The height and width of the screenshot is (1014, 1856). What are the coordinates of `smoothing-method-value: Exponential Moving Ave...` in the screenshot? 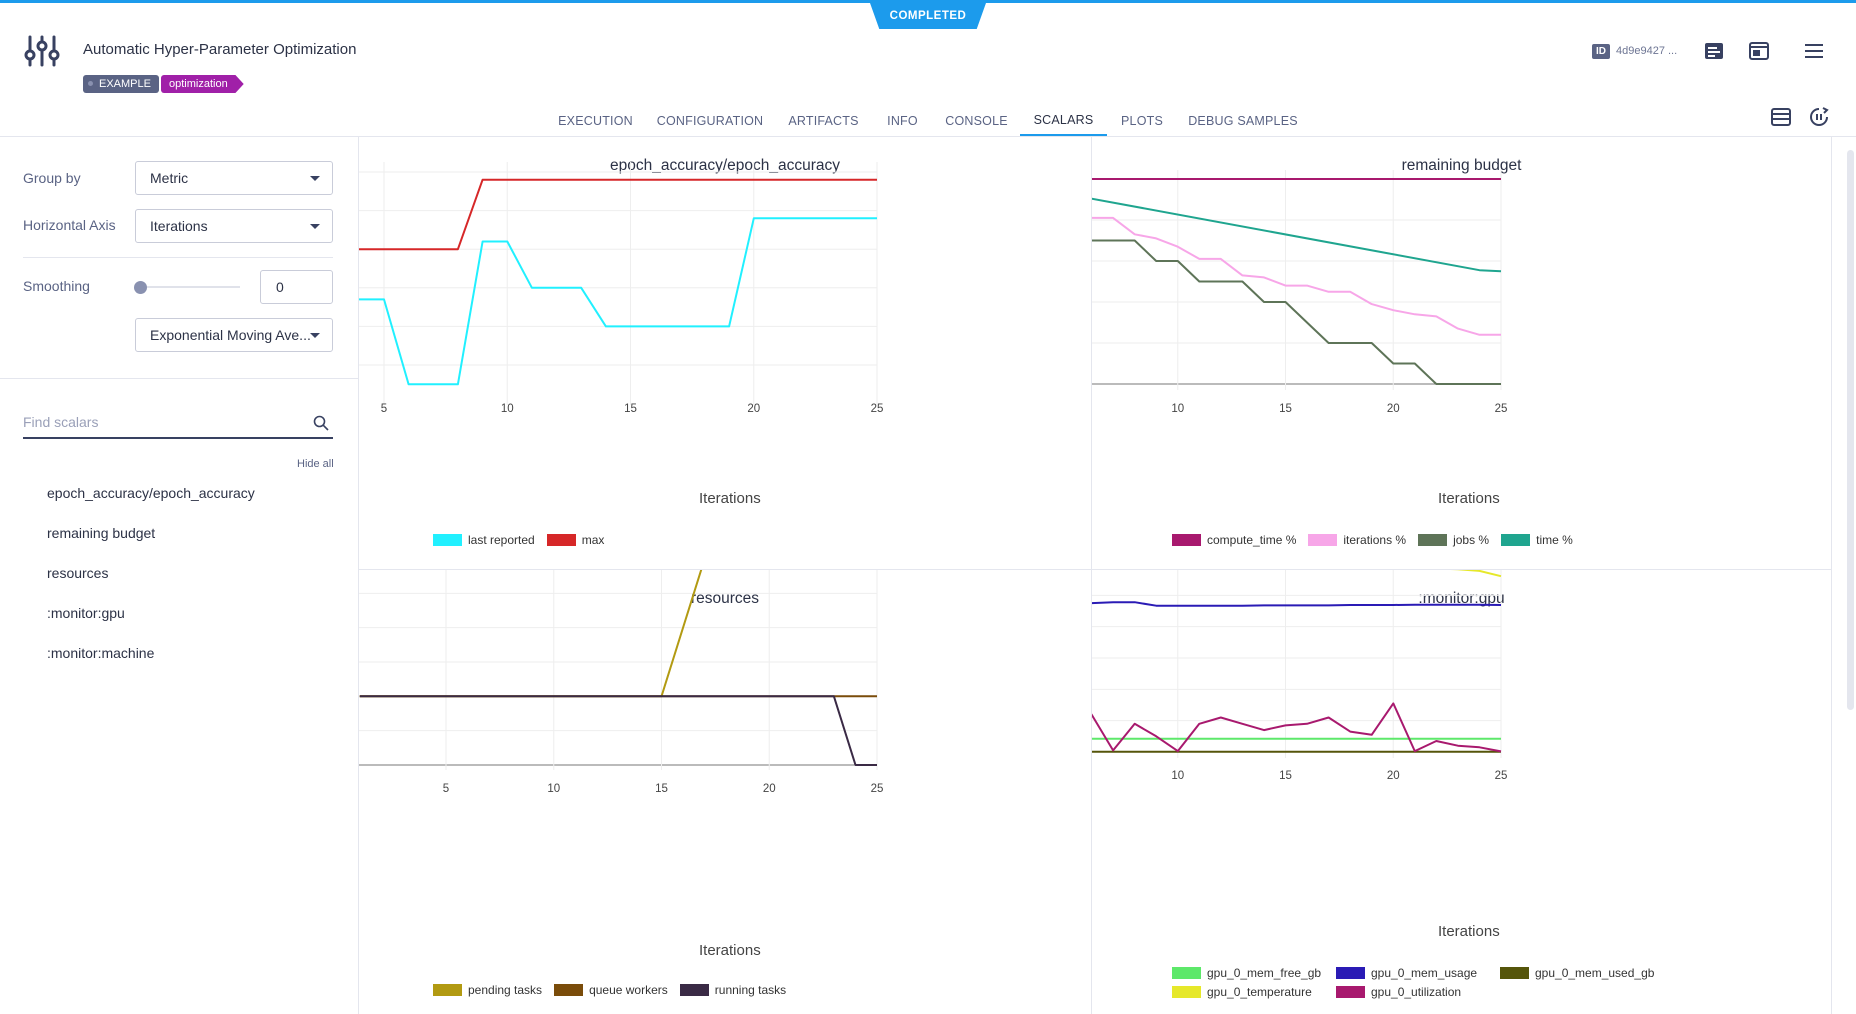 It's located at (230, 335).